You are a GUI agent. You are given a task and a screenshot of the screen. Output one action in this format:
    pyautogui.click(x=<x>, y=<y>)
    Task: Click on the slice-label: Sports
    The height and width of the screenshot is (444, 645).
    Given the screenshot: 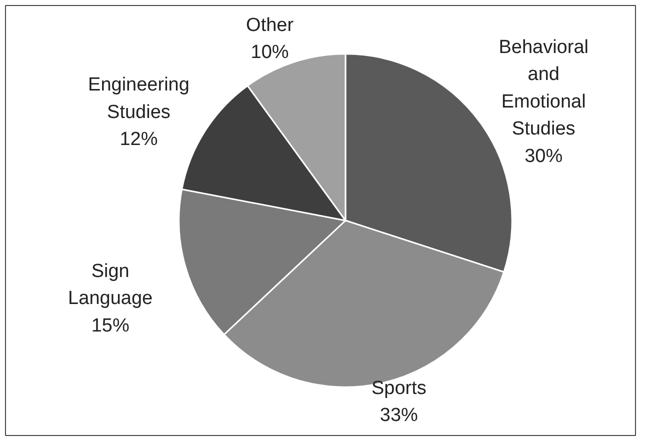 What is the action you would take?
    pyautogui.click(x=398, y=388)
    